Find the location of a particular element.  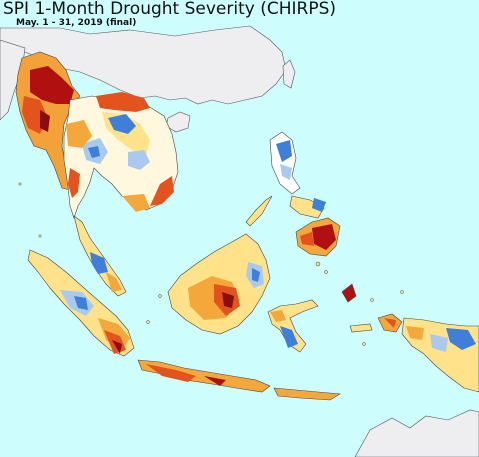

java-extreme is located at coordinates (215, 381).